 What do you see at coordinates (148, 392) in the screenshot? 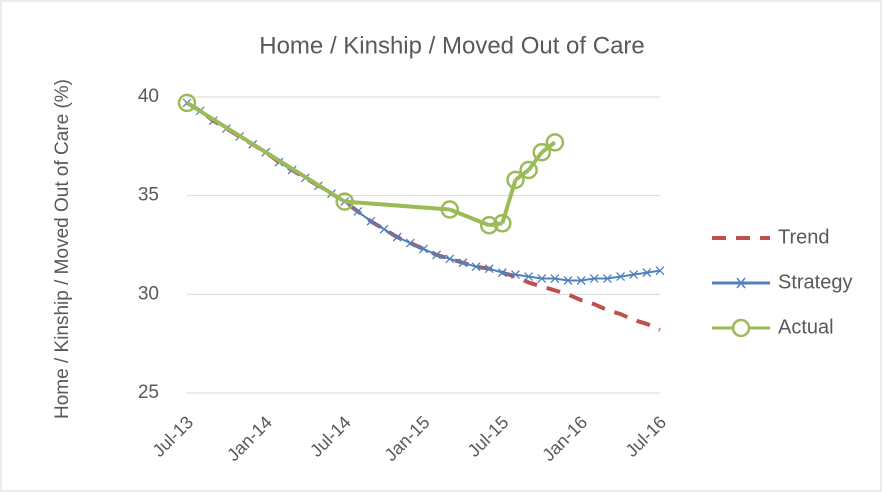
I see `y-tick-label: 25` at bounding box center [148, 392].